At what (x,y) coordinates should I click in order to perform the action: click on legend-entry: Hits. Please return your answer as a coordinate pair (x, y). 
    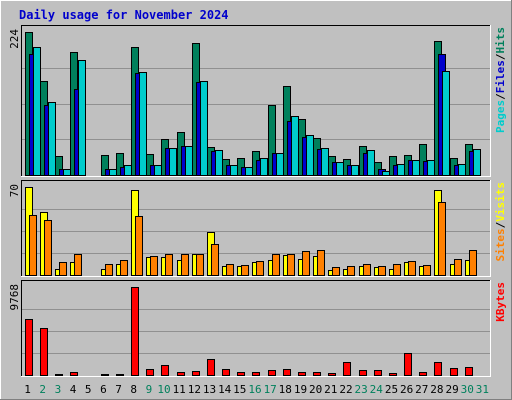
    Looking at the image, I should click on (500, 40).